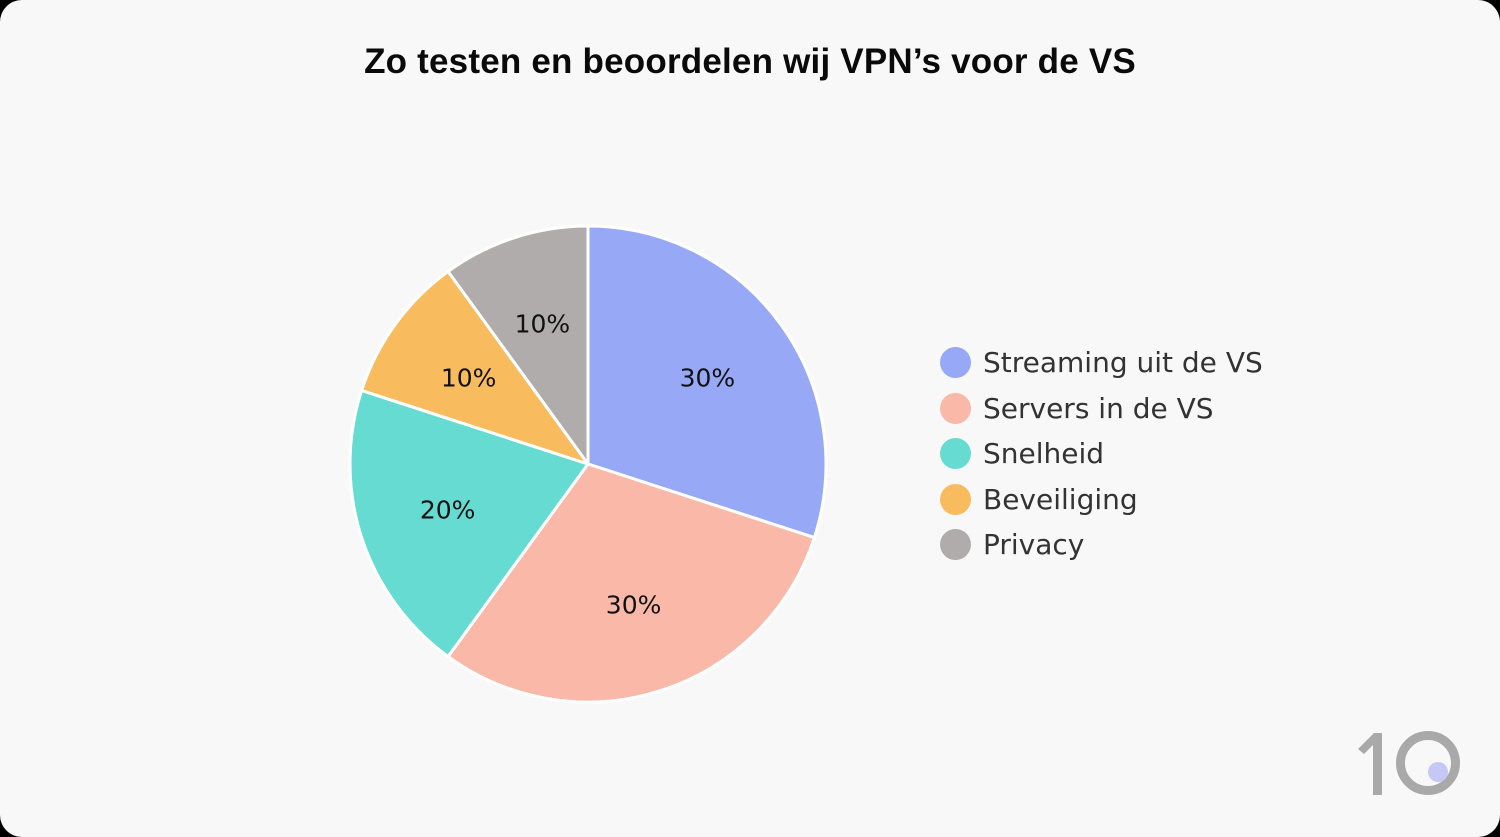  Describe the element at coordinates (1098, 408) in the screenshot. I see `legend-label: Servers in de VS` at that location.